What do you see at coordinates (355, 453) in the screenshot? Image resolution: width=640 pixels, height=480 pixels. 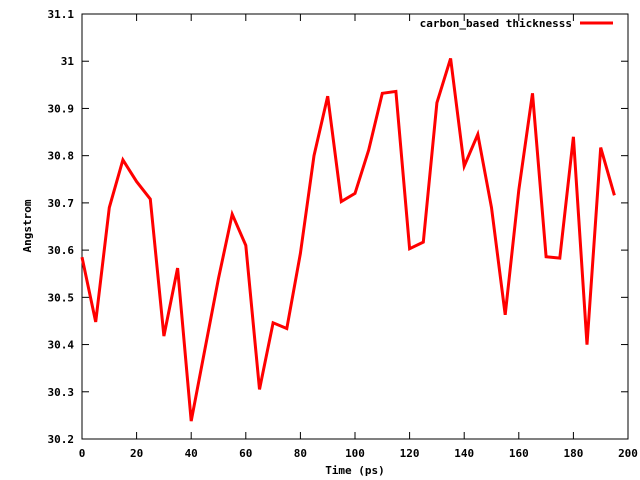 I see `x-tick-label: 100` at bounding box center [355, 453].